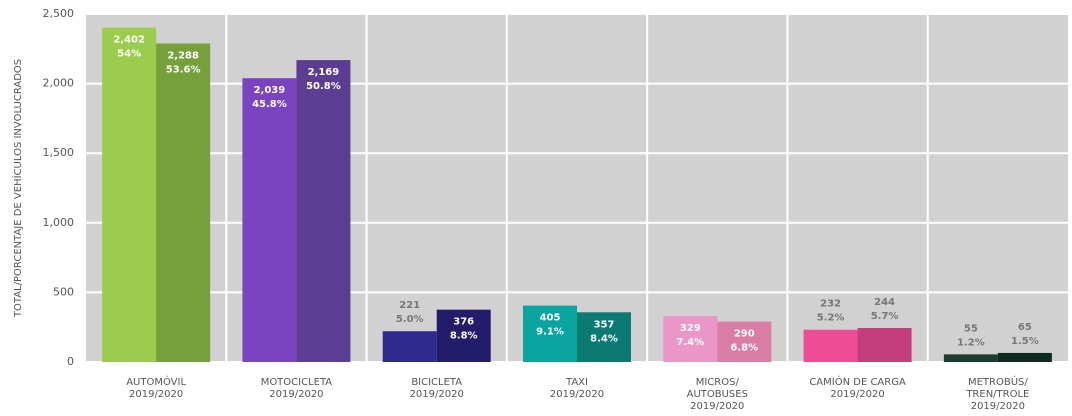 This screenshot has width=1072, height=416. What do you see at coordinates (718, 382) in the screenshot?
I see `x-tick-label: MICROS/` at bounding box center [718, 382].